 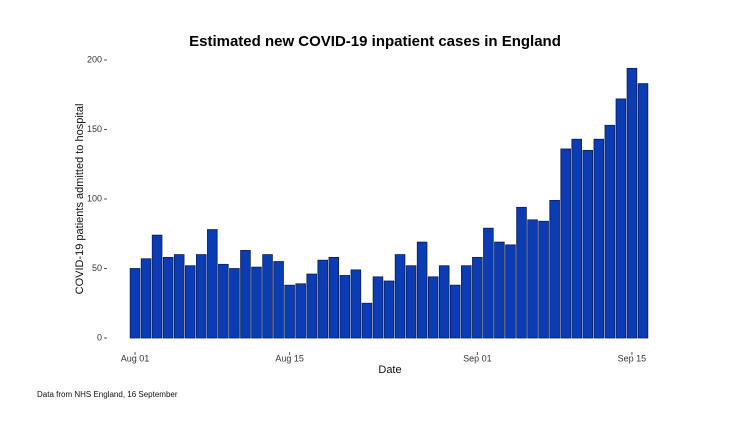 I want to click on y-tick-label: 150, so click(x=94, y=129).